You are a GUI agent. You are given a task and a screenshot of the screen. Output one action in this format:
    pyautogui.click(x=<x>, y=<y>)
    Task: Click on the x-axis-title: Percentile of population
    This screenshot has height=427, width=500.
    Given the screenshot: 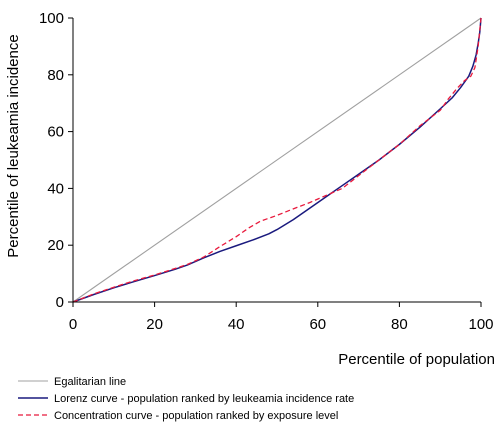 What is the action you would take?
    pyautogui.click(x=416, y=359)
    